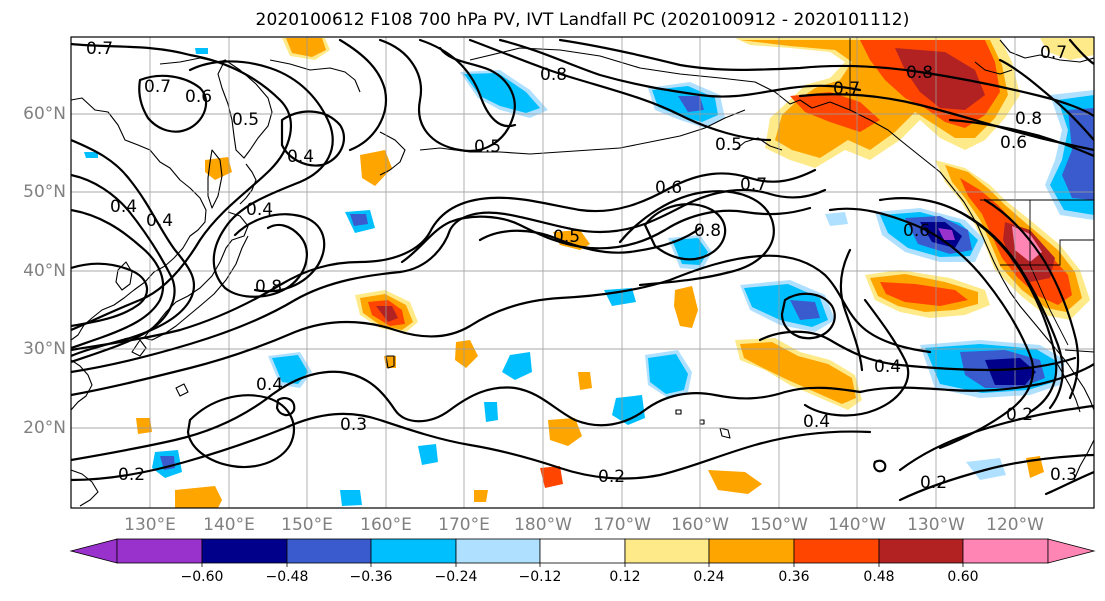 This screenshot has height=601, width=1105. What do you see at coordinates (464, 525) in the screenshot?
I see `lon-label: 170°E` at bounding box center [464, 525].